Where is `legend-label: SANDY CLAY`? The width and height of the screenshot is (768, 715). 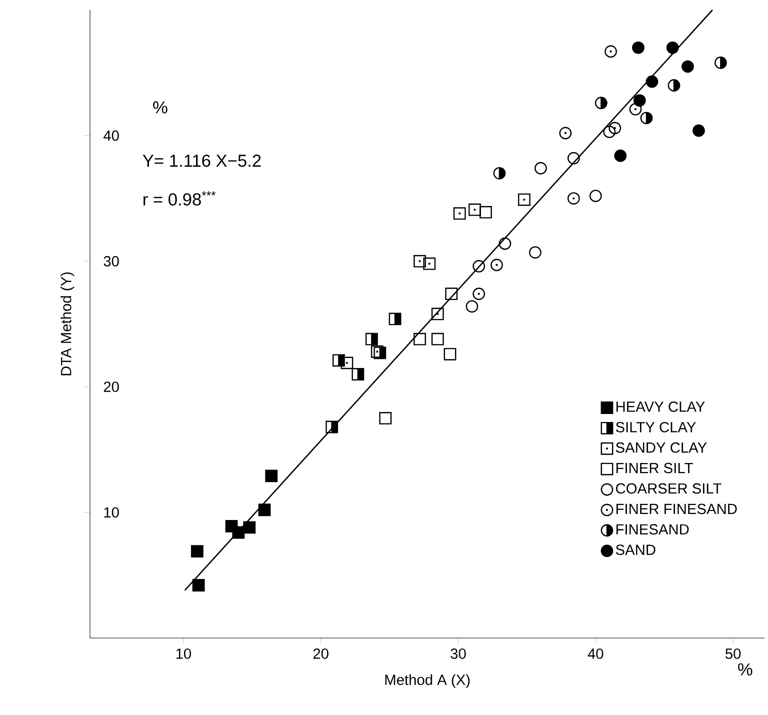 legend-label: SANDY CLAY is located at coordinates (661, 447).